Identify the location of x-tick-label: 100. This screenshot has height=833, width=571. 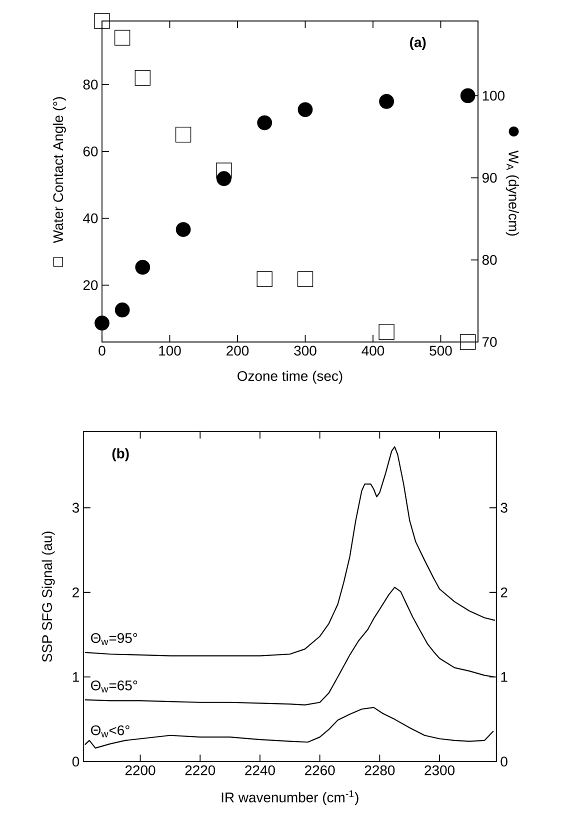
(170, 351).